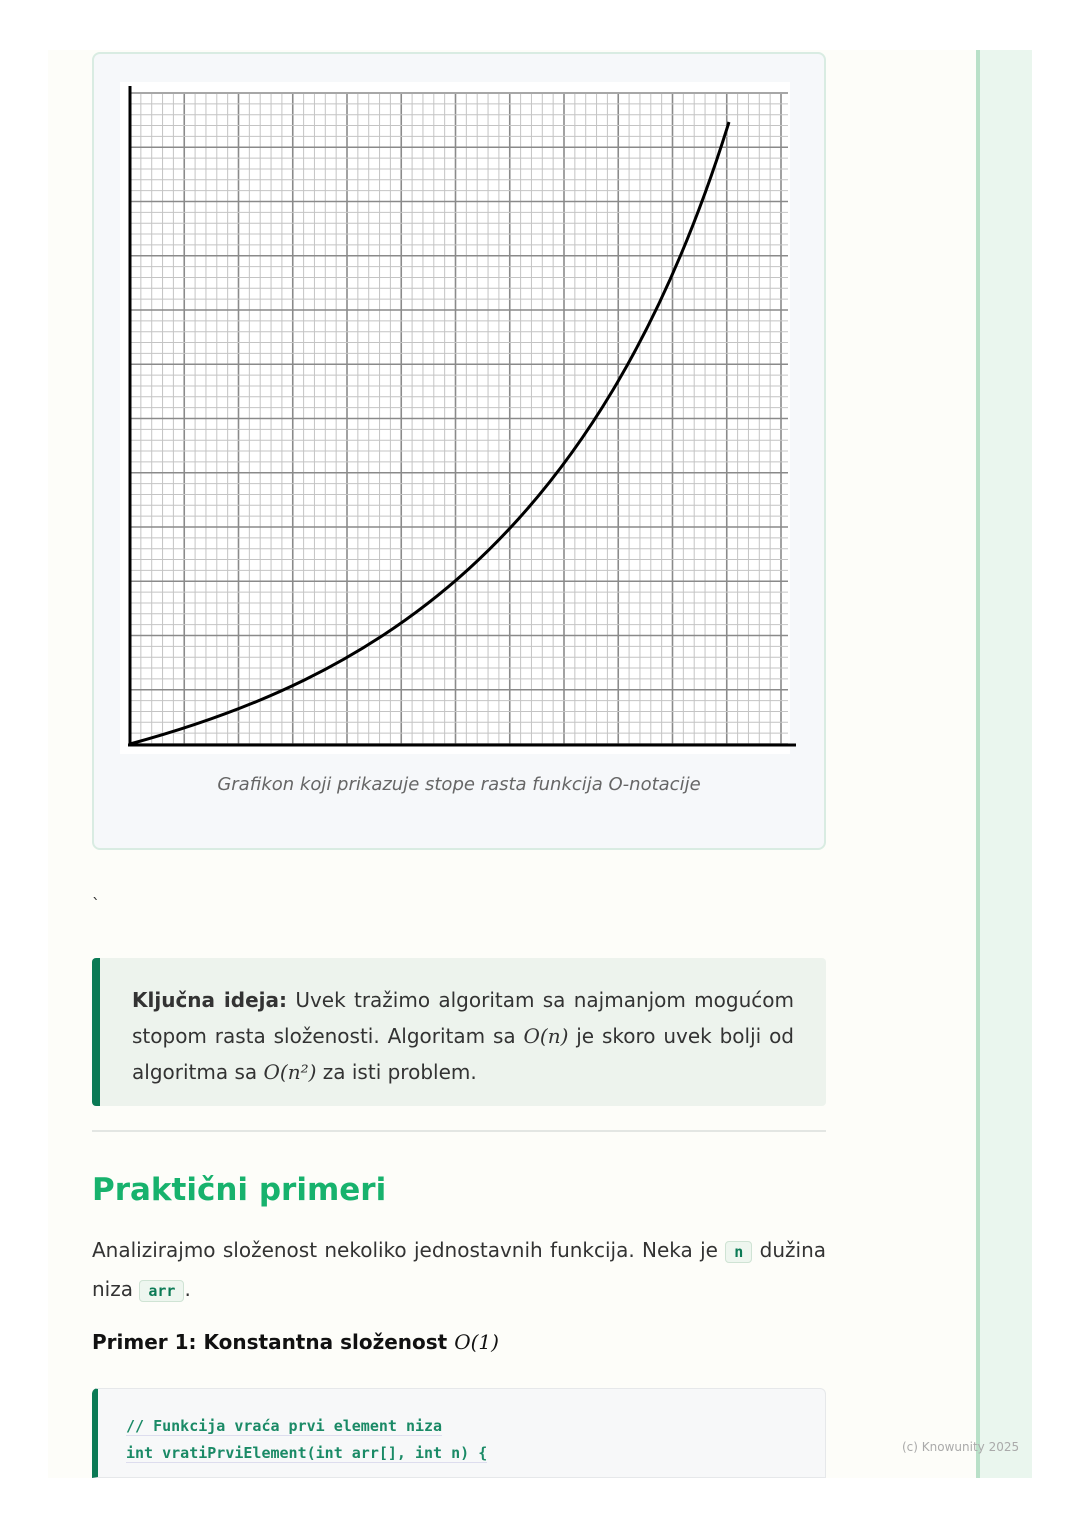 Image resolution: width=1080 pixels, height=1528 pixels. What do you see at coordinates (210, 1000) in the screenshot?
I see `callout-label: Ključna ideja:` at bounding box center [210, 1000].